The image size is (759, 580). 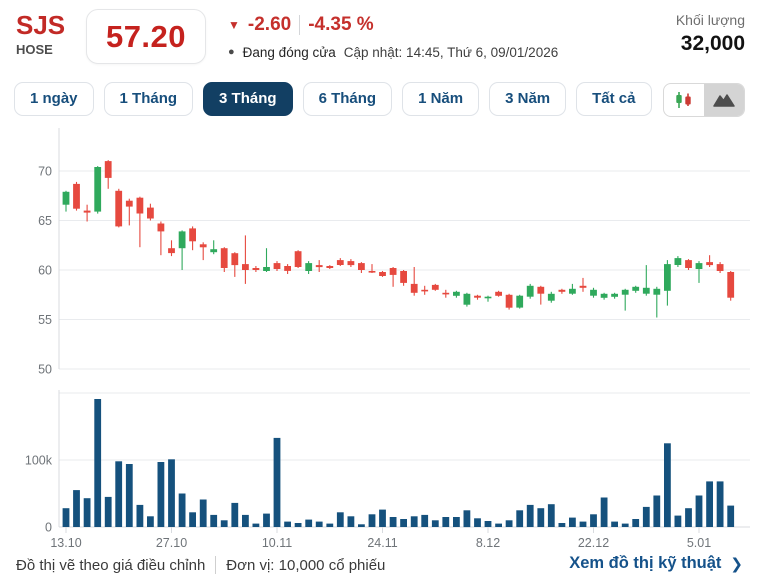 What do you see at coordinates (451, 52) in the screenshot?
I see `last-updated-text: Cập nhật: 14:45, Thứ 6, 09/01/2026` at bounding box center [451, 52].